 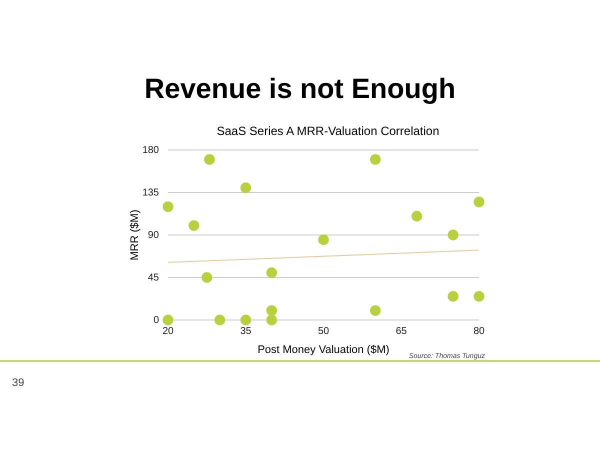 What do you see at coordinates (324, 350) in the screenshot?
I see `x-axis-title: Post Money Valuation ($M)` at bounding box center [324, 350].